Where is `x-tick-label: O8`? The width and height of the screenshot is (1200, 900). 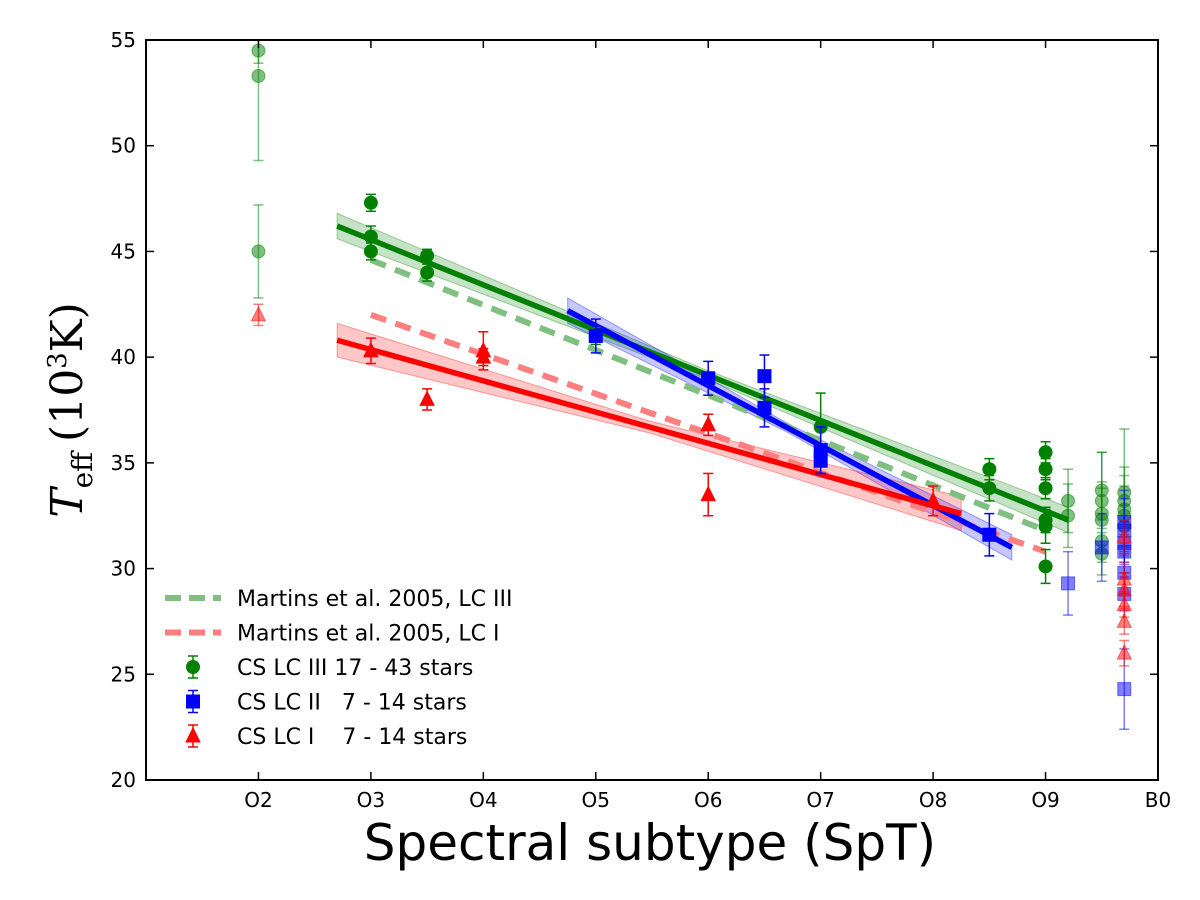 x-tick-label: O8 is located at coordinates (933, 800).